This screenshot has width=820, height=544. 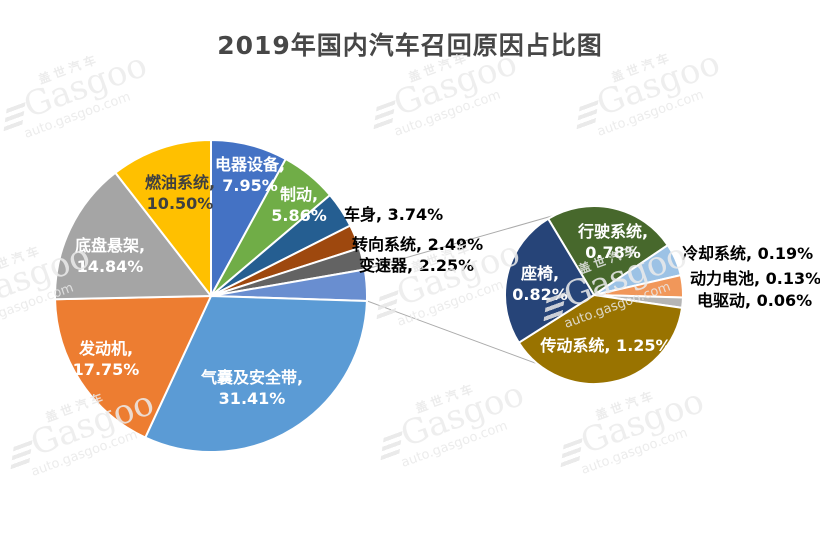 What do you see at coordinates (251, 388) in the screenshot?
I see `main-pie-label-气囊及安全带: 气囊及安全带, 31.41%` at bounding box center [251, 388].